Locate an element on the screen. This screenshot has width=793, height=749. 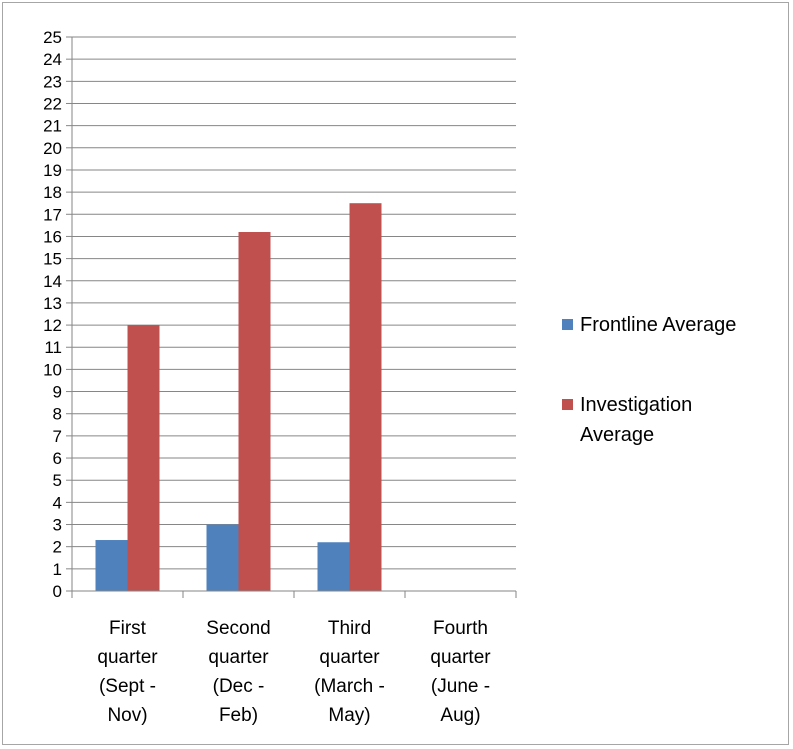
x-category-label: First quarter (Sept -Nov) is located at coordinates (127, 672).